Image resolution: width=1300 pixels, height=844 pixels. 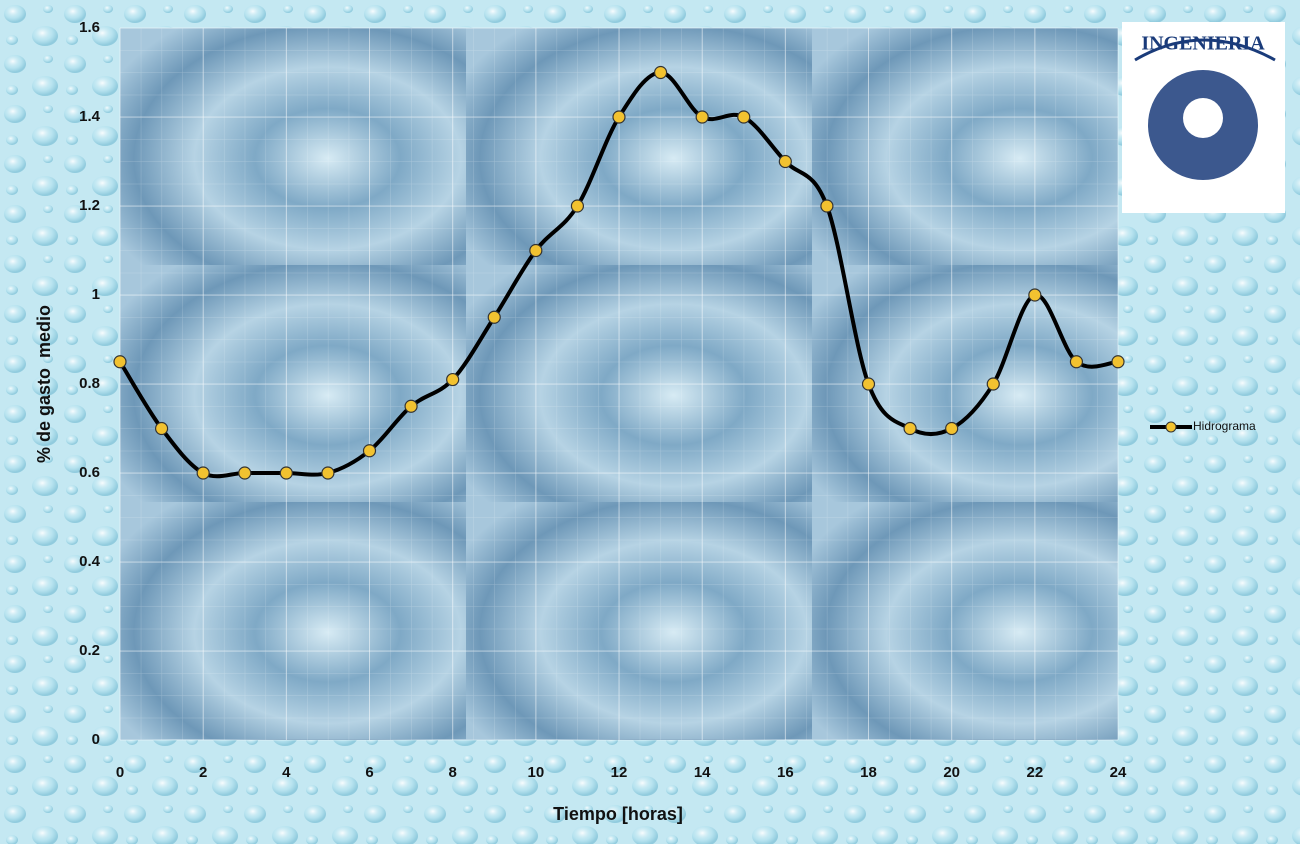 I want to click on y-tick-label: 1.2, so click(x=89, y=205).